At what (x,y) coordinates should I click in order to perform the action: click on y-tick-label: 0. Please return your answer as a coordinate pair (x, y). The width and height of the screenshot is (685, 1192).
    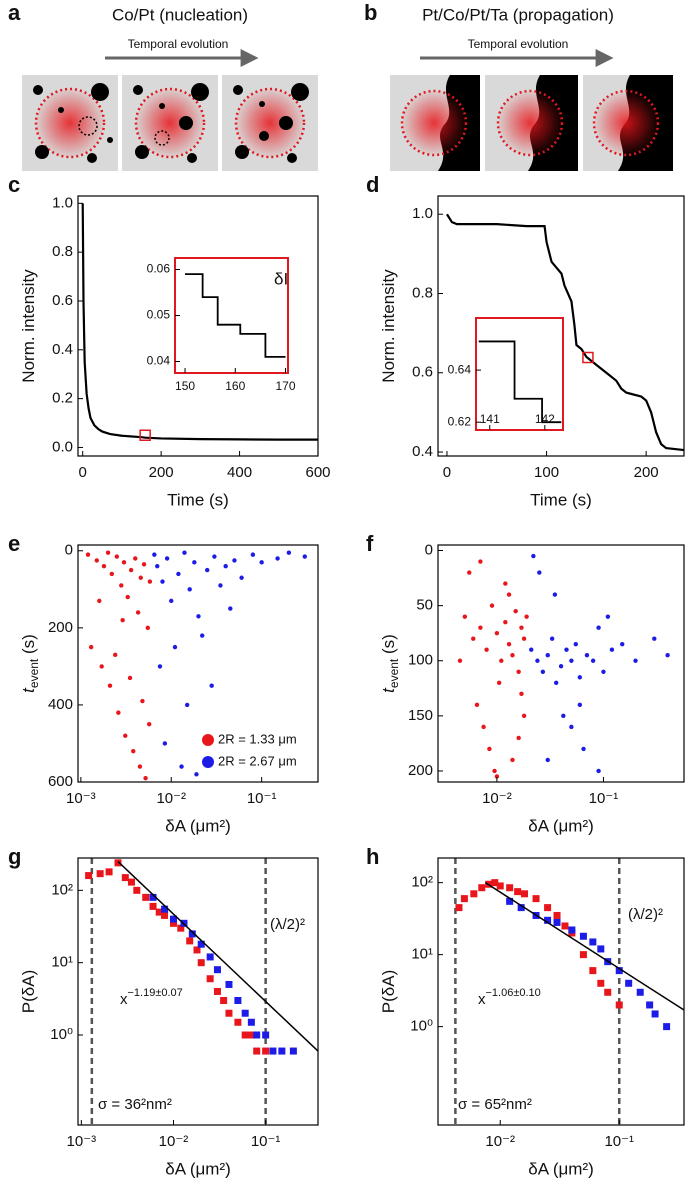
    Looking at the image, I should click on (429, 549).